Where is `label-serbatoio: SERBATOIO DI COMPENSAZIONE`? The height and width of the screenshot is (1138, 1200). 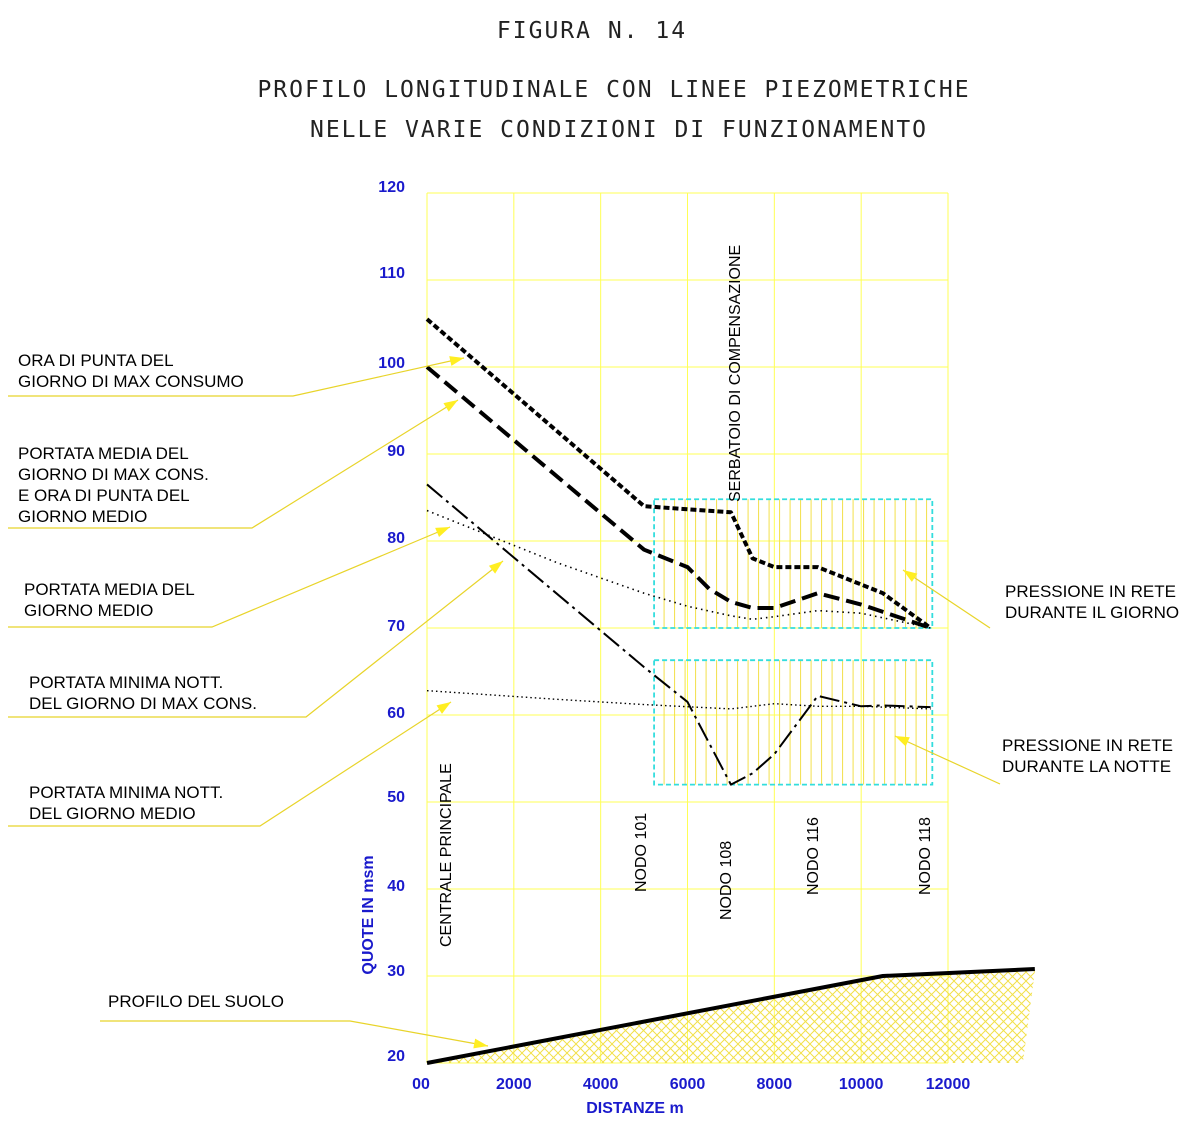 label-serbatoio: SERBATOIO DI COMPENSAZIONE is located at coordinates (735, 373).